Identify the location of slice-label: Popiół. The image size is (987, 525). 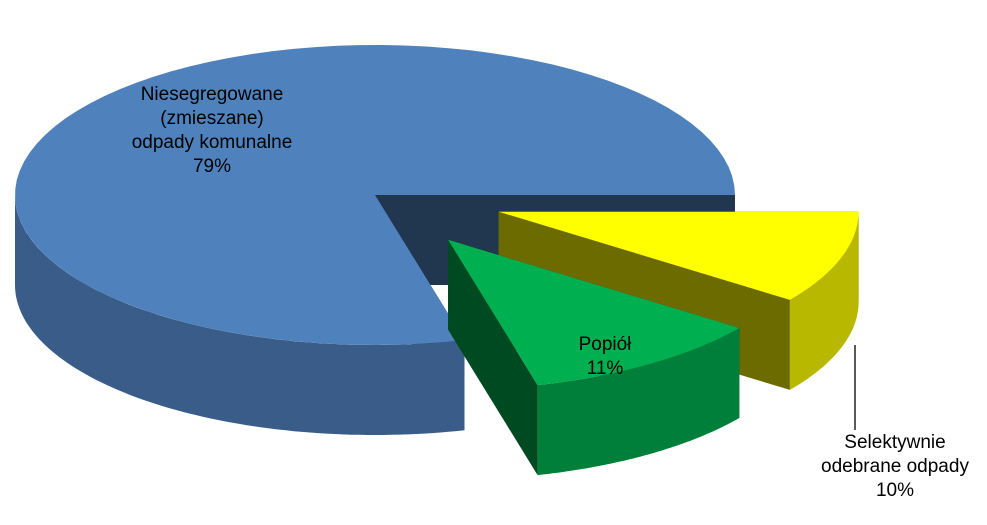
(606, 344).